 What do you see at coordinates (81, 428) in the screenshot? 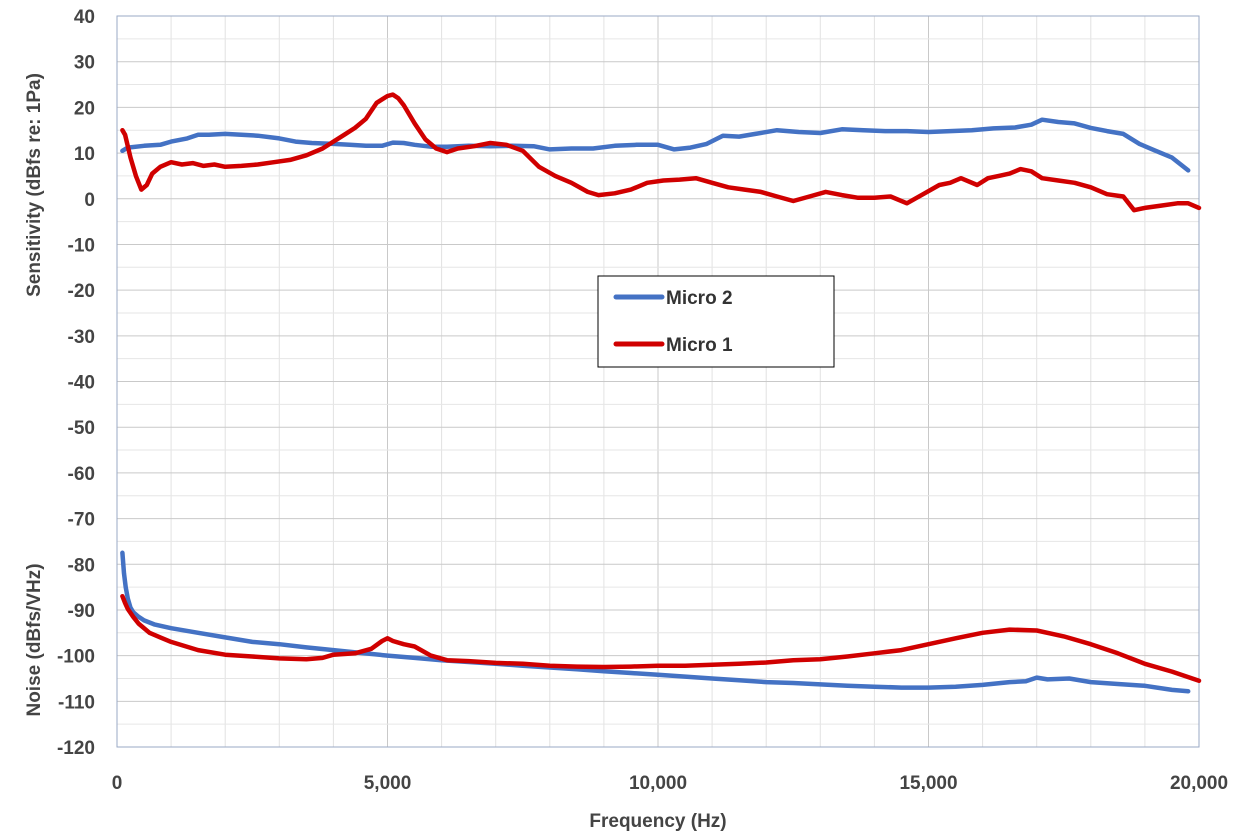
I see `y-tick-label: -50` at bounding box center [81, 428].